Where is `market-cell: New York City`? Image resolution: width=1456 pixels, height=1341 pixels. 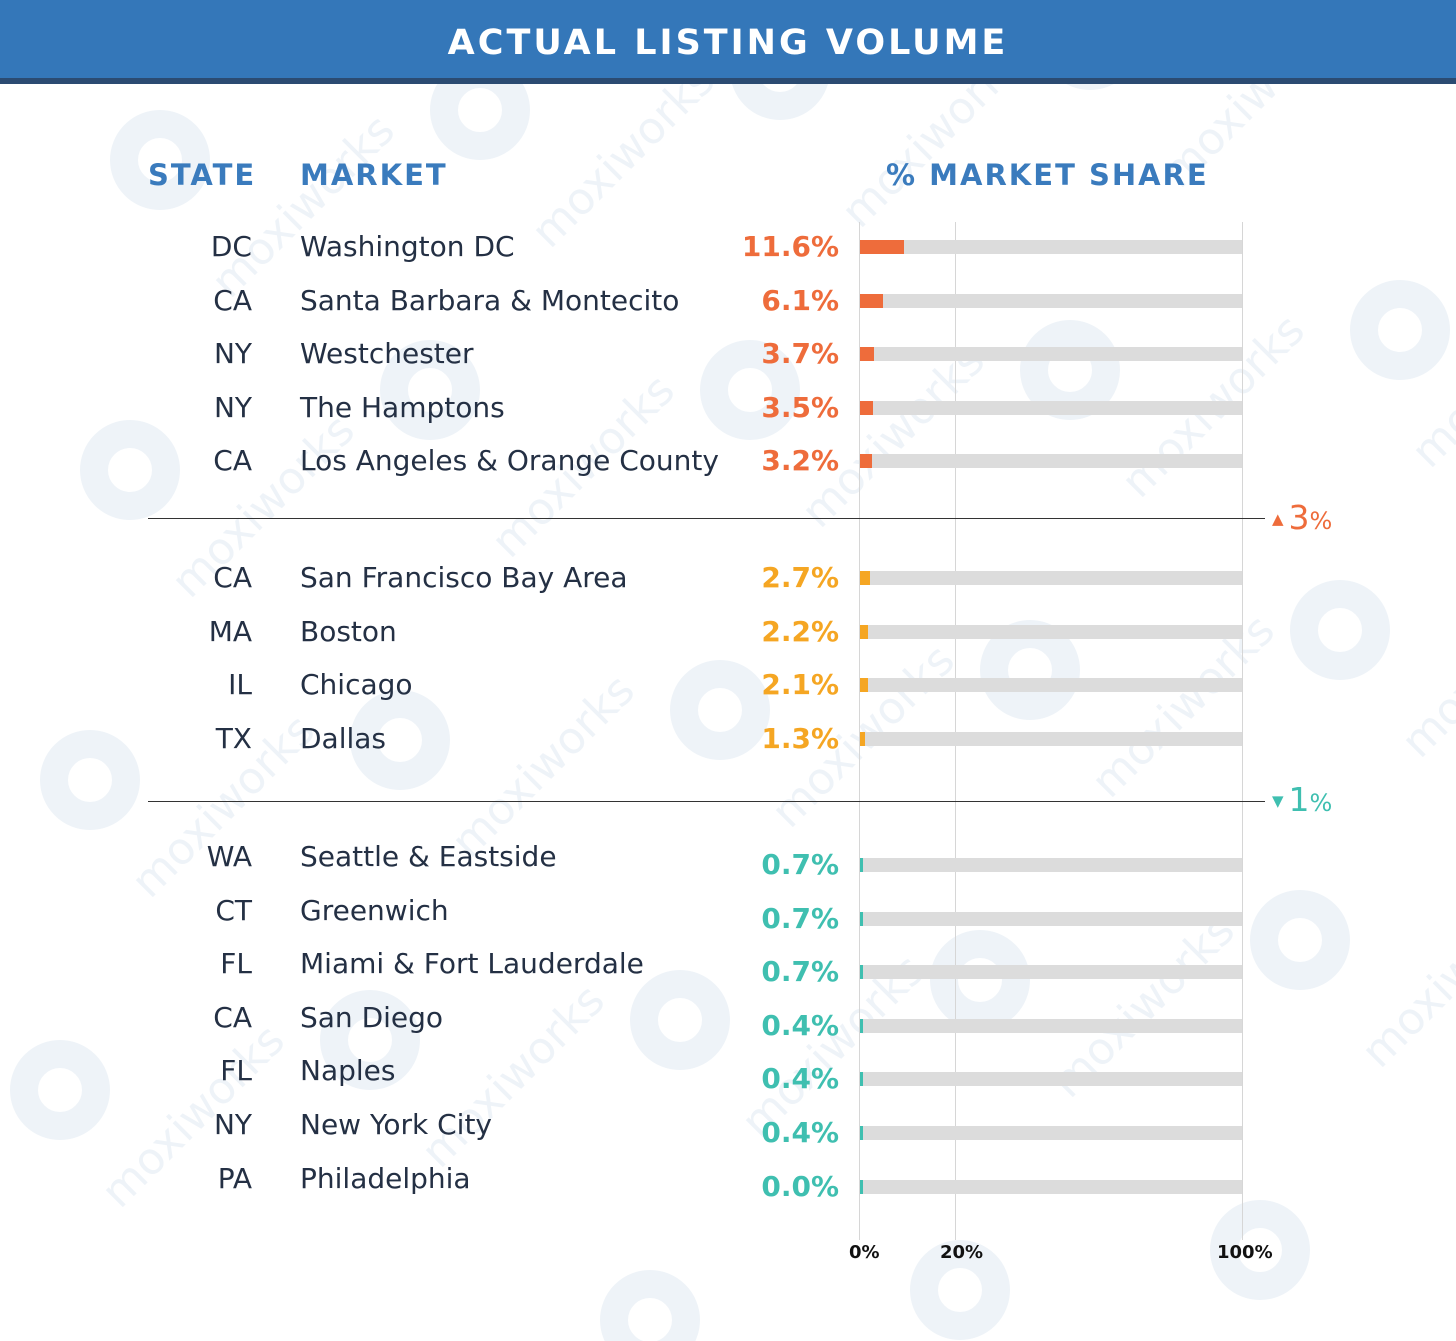 market-cell: New York City is located at coordinates (396, 1124).